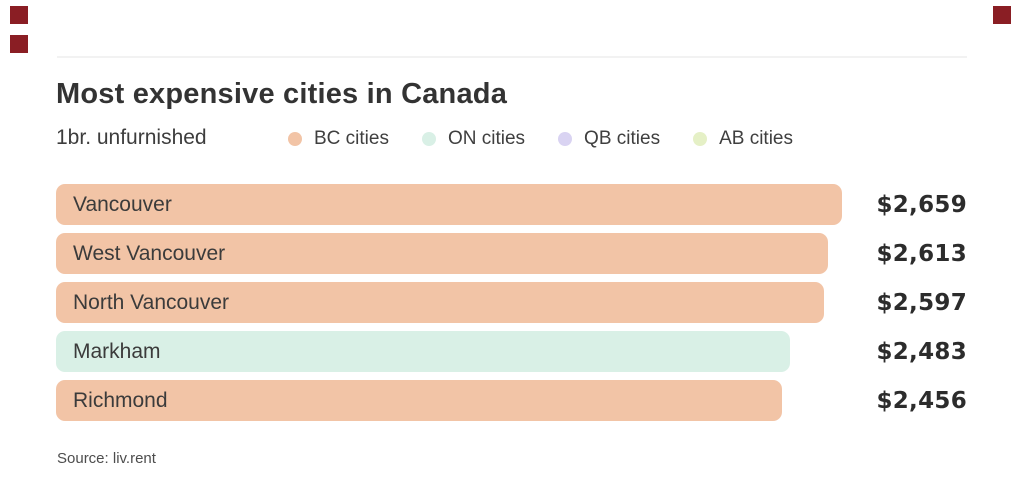 This screenshot has width=1024, height=491. Describe the element at coordinates (282, 94) in the screenshot. I see `chart-title: Most expensive cities in Canada` at that location.